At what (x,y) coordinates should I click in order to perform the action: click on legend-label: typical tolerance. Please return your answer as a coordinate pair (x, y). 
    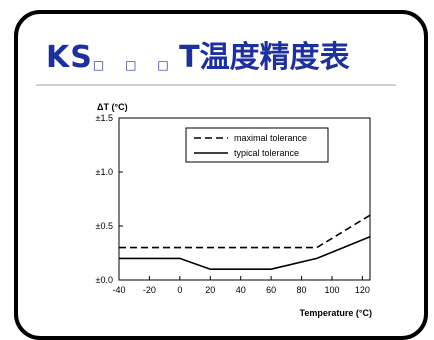
    Looking at the image, I should click on (266, 153).